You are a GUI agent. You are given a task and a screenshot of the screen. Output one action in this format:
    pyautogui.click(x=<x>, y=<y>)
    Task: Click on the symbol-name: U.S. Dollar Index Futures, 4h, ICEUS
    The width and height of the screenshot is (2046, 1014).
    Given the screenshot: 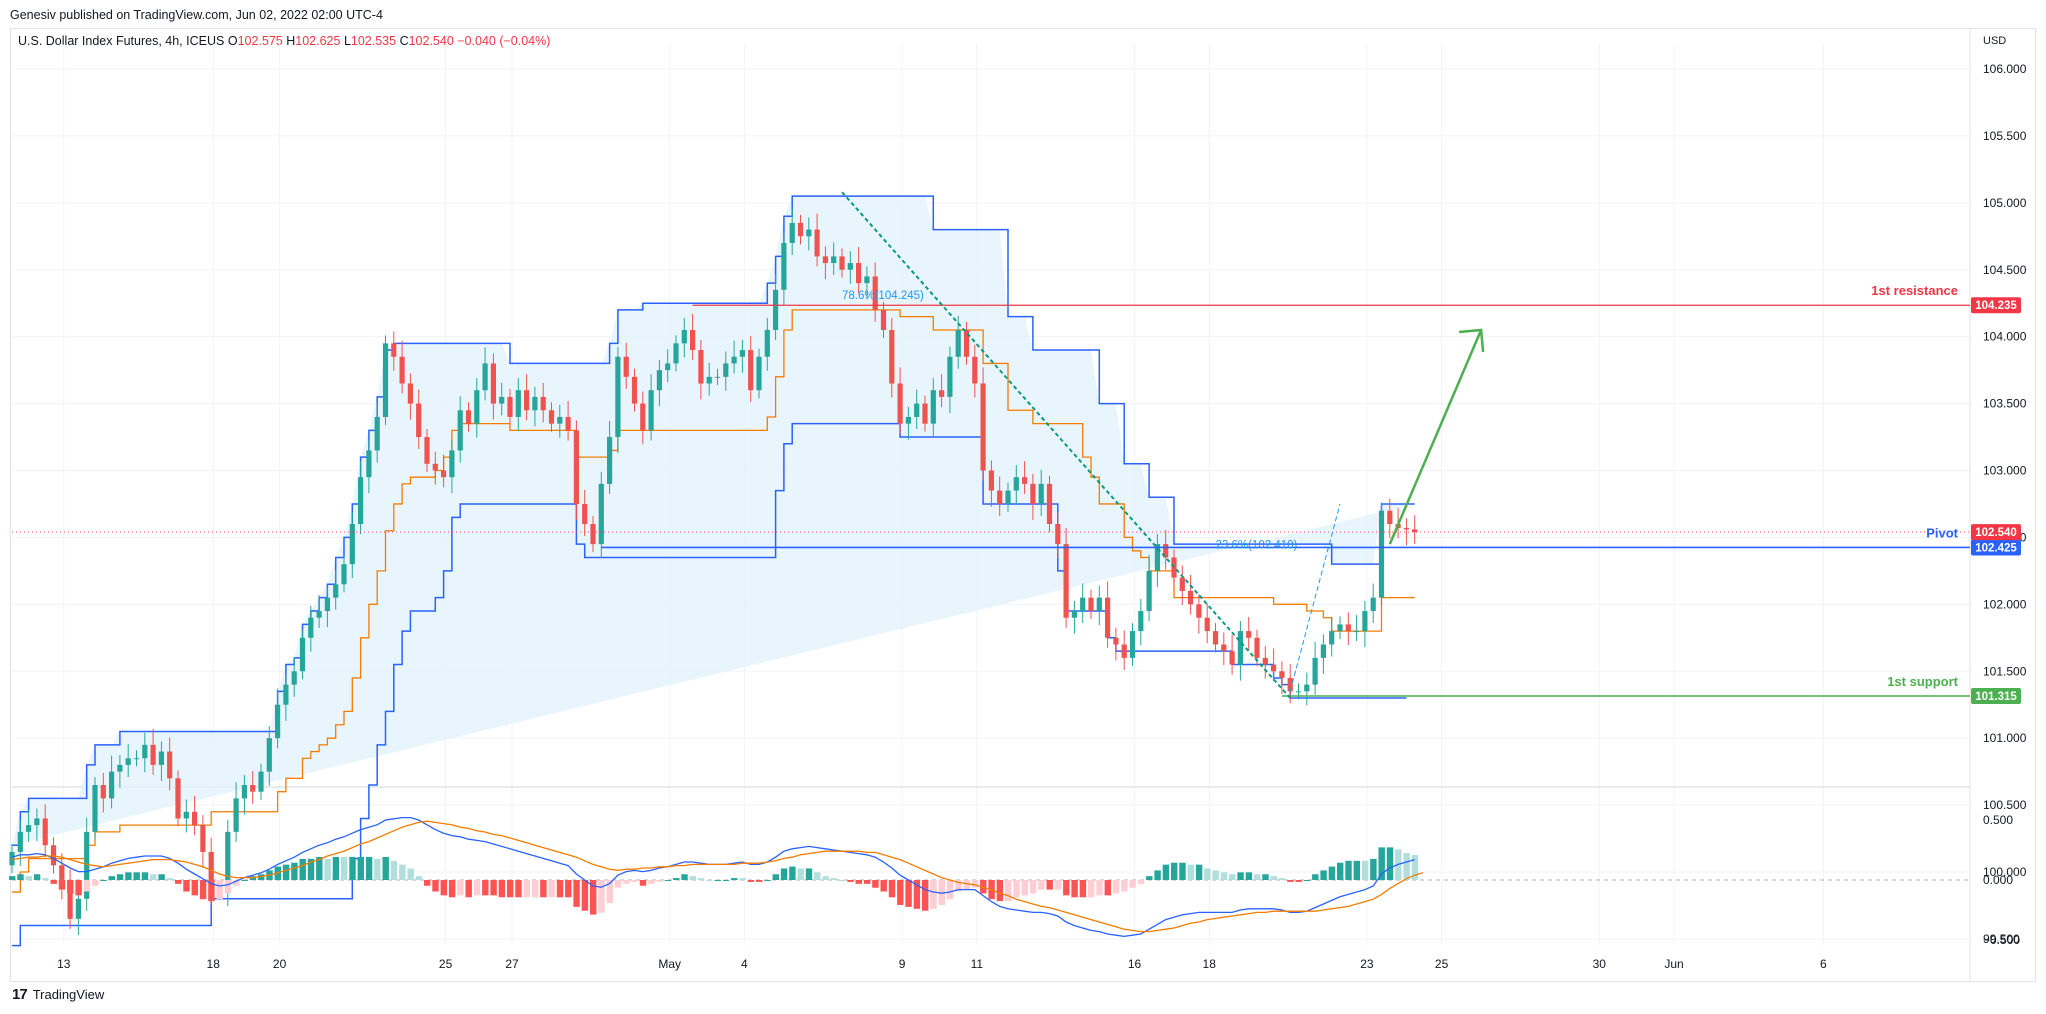 What is the action you would take?
    pyautogui.click(x=121, y=41)
    